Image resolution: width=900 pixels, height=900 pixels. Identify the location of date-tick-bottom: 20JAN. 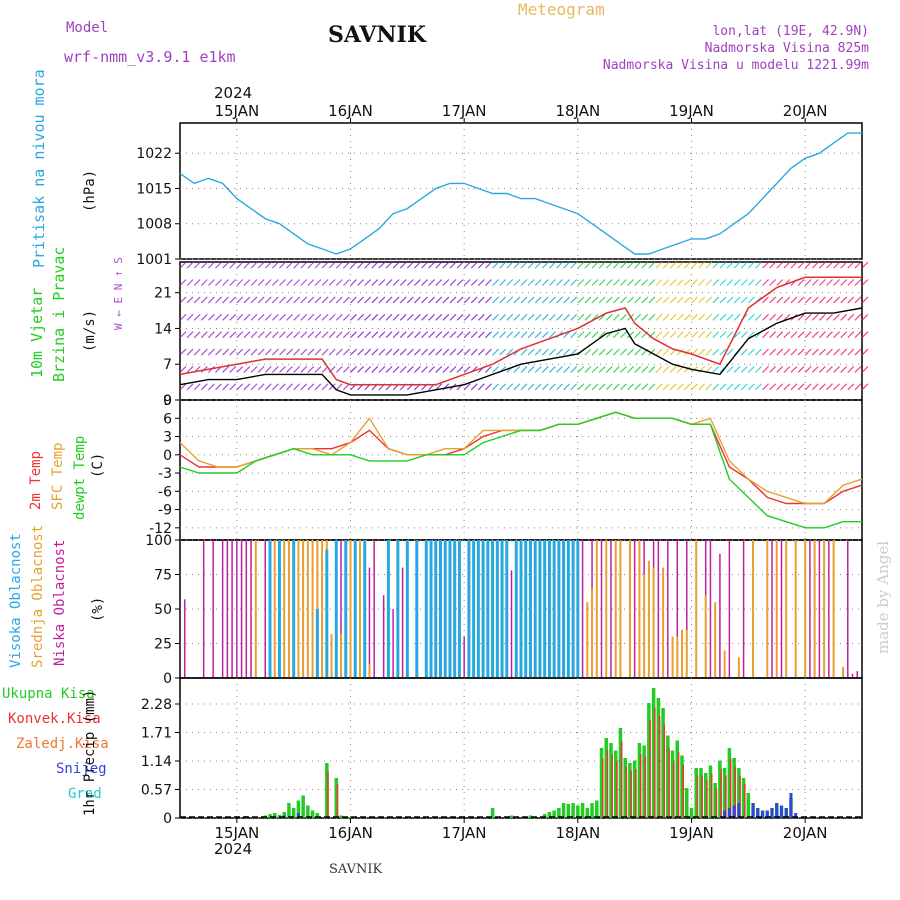
(805, 833).